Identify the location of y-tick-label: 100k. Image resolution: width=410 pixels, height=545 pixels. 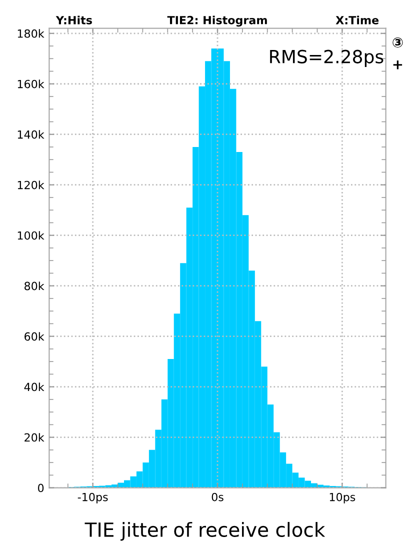
(31, 235).